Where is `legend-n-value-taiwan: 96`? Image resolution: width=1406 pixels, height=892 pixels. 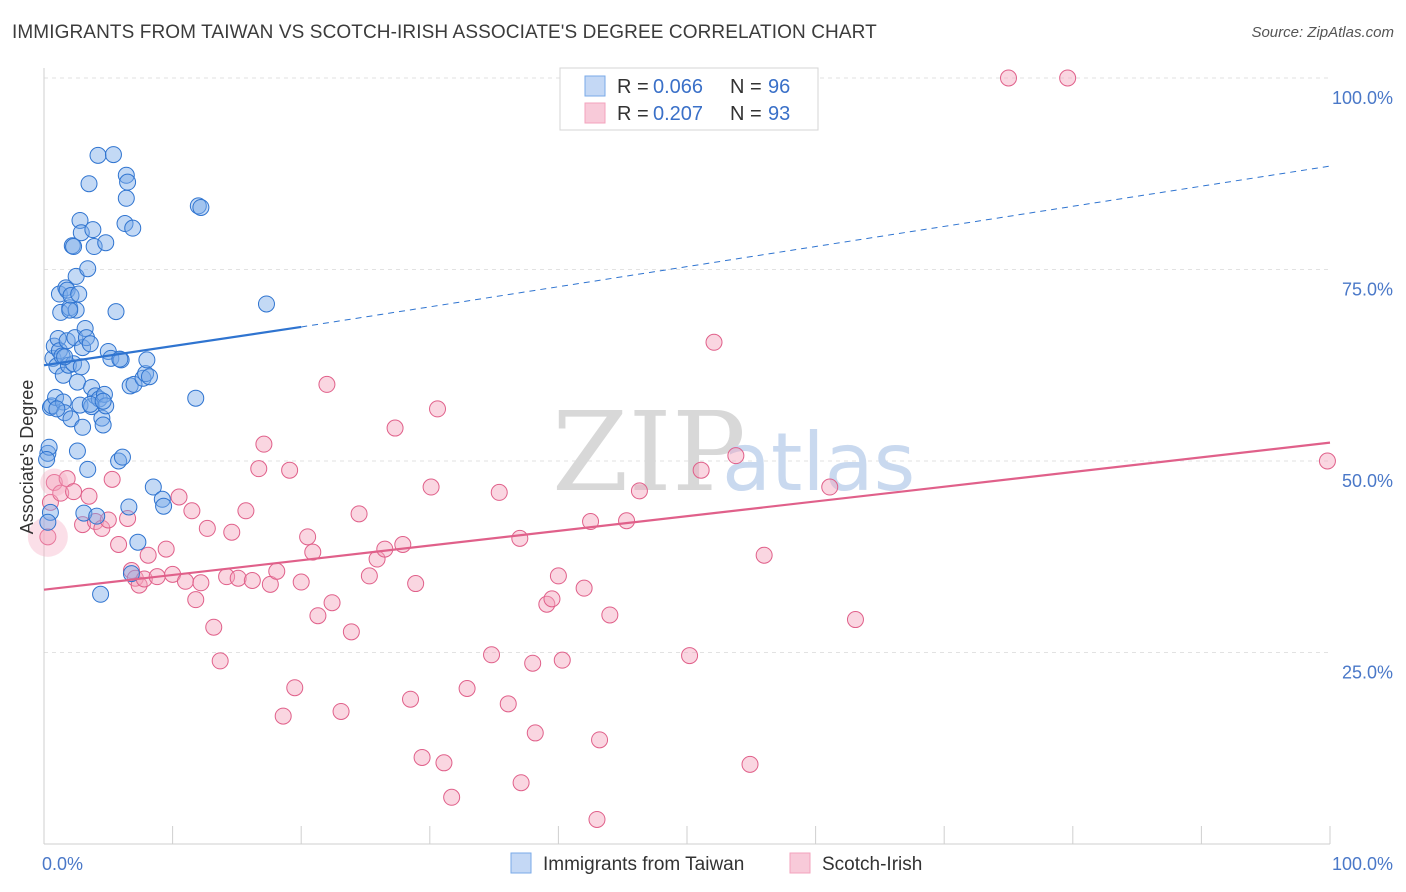
legend-n-value-taiwan: 96 is located at coordinates (779, 87).